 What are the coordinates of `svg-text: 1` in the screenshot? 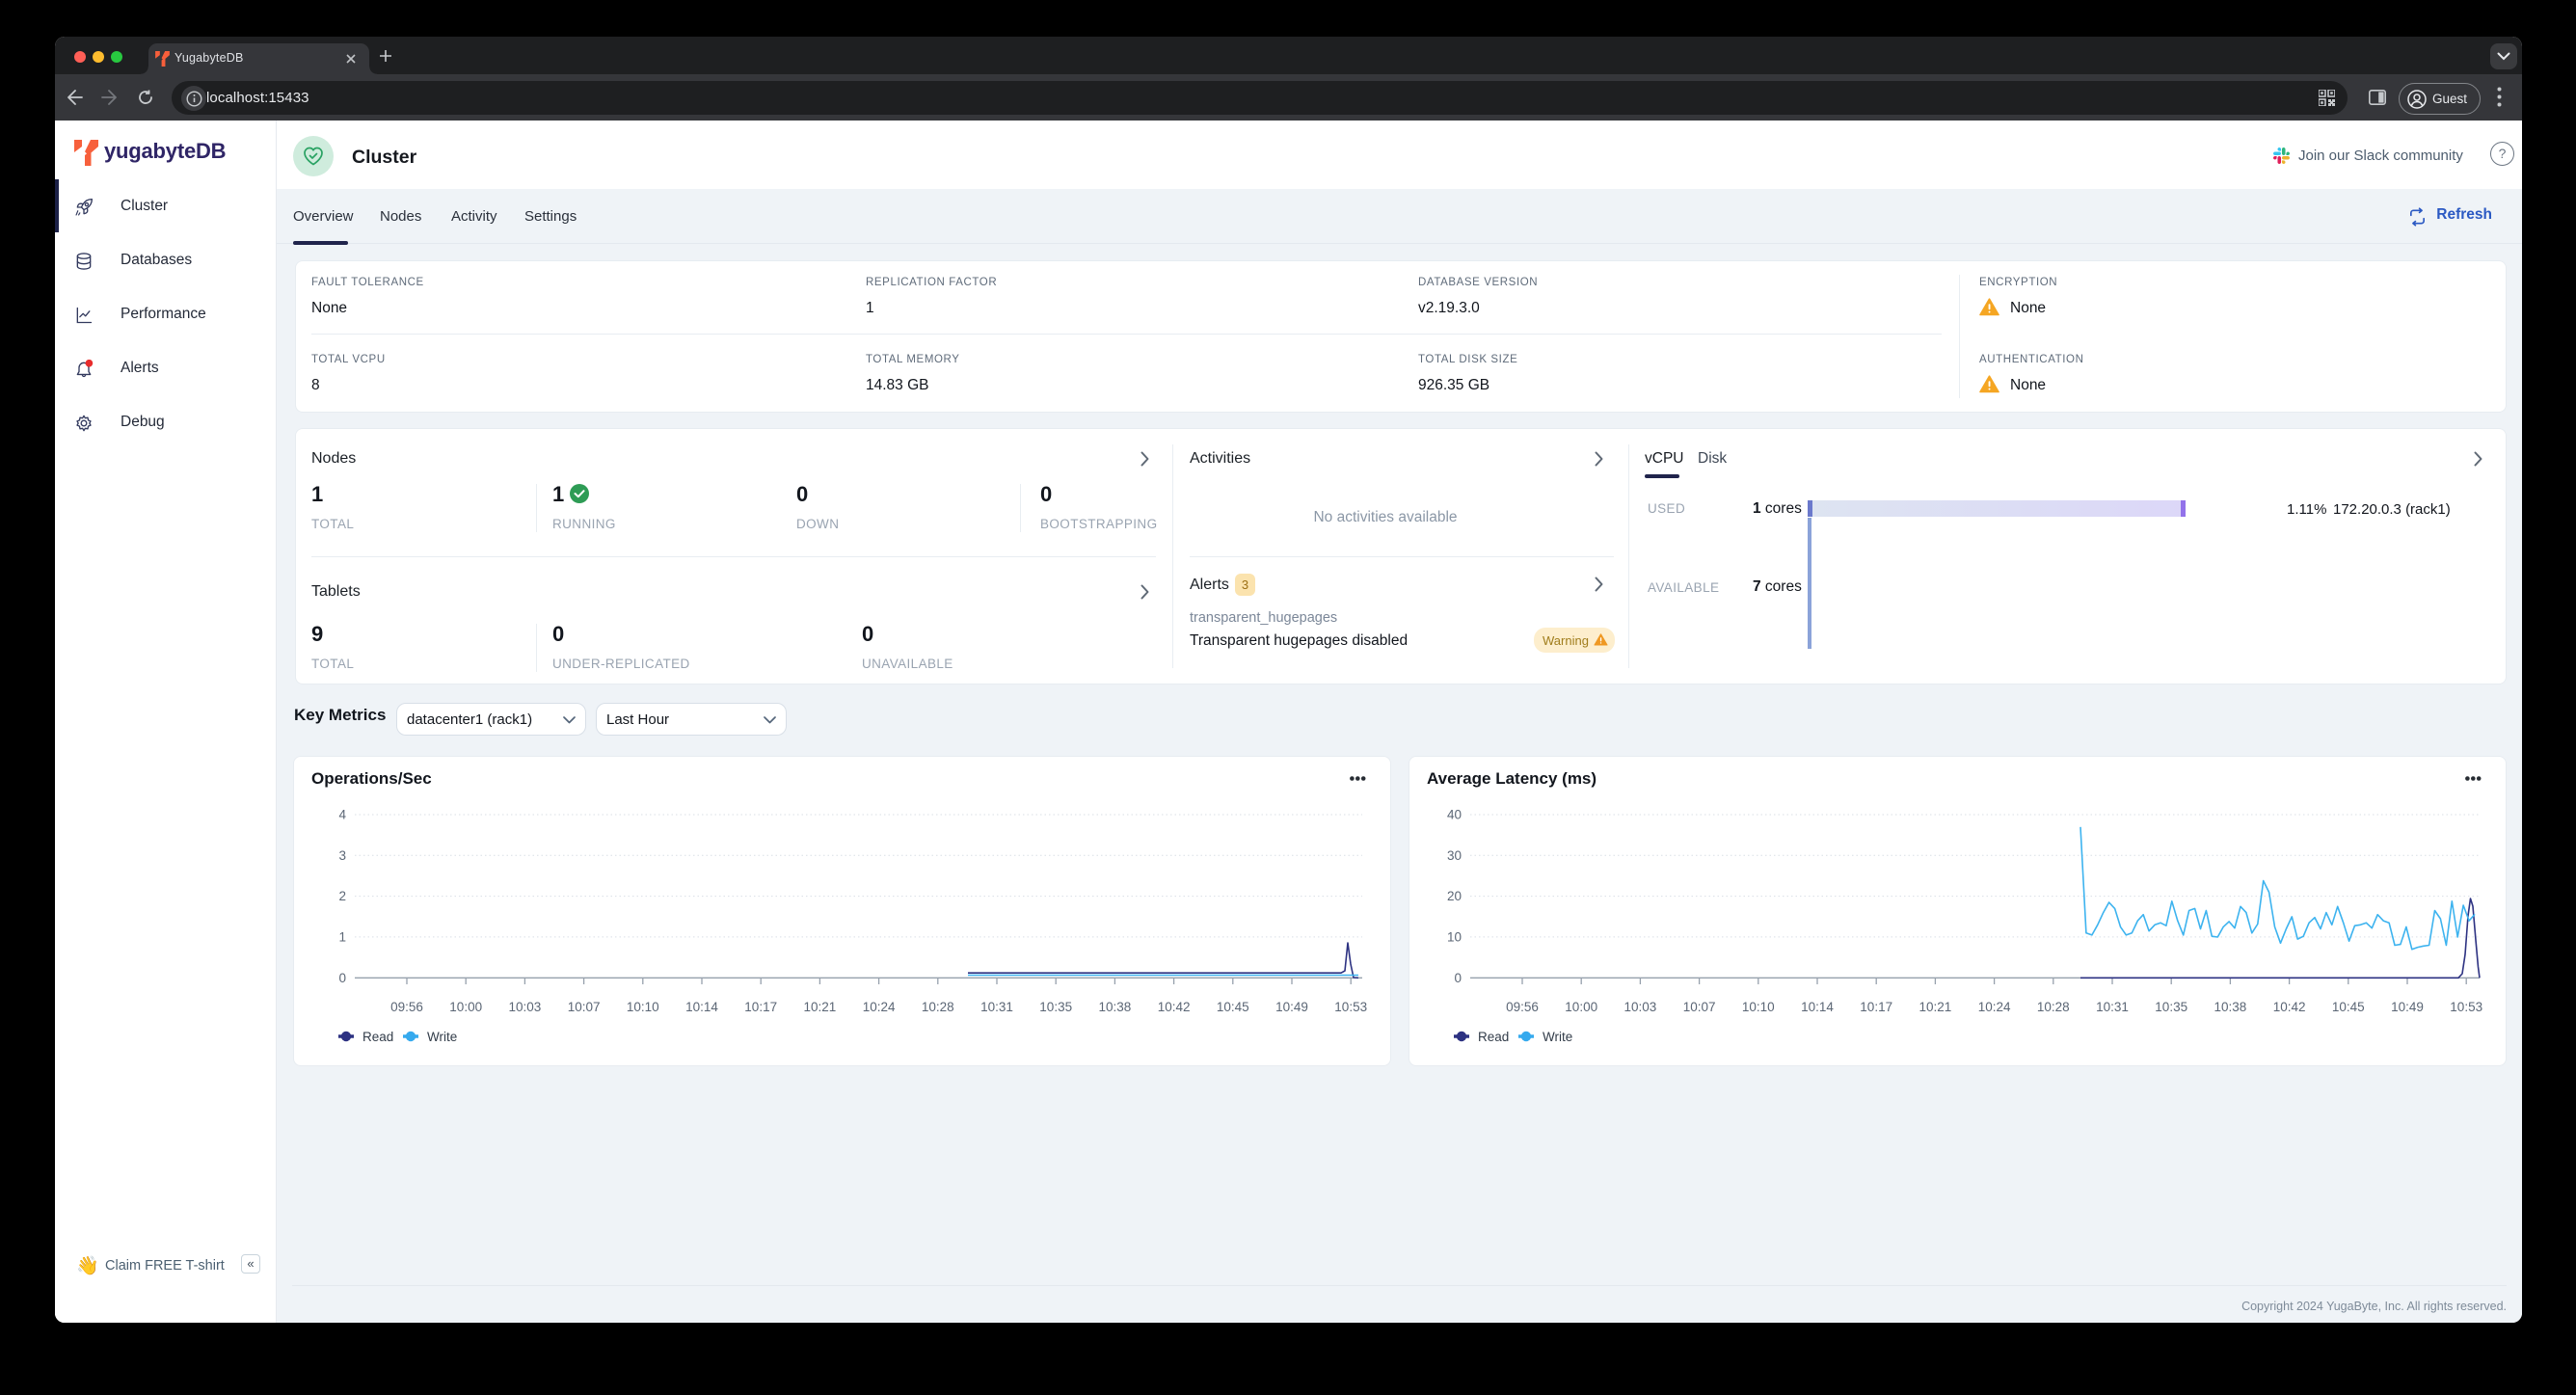 It's located at (342, 936).